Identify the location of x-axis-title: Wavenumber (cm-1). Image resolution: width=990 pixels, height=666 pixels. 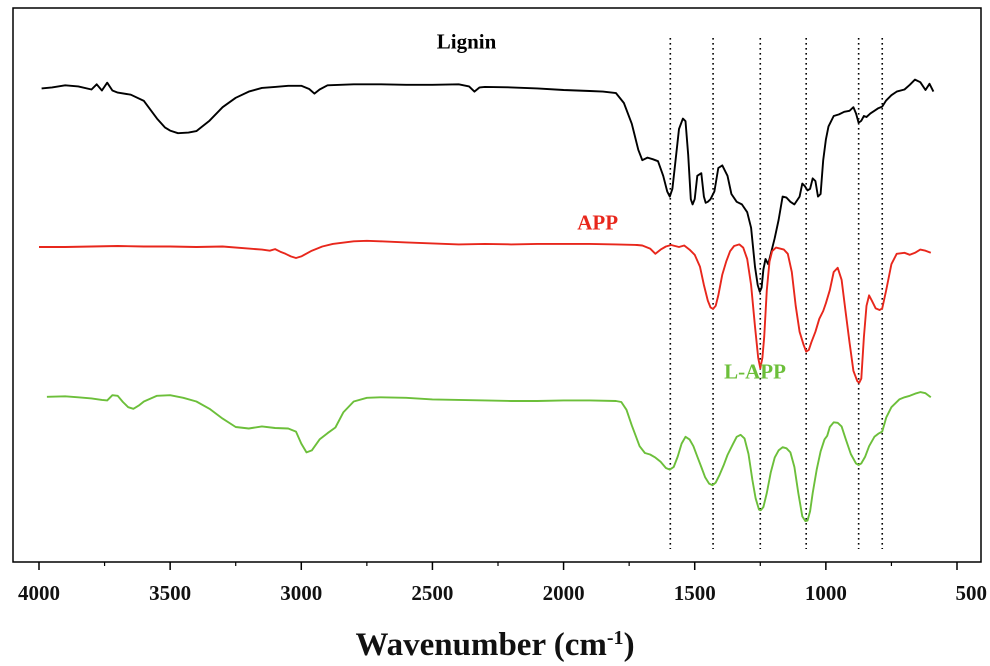
(494, 645).